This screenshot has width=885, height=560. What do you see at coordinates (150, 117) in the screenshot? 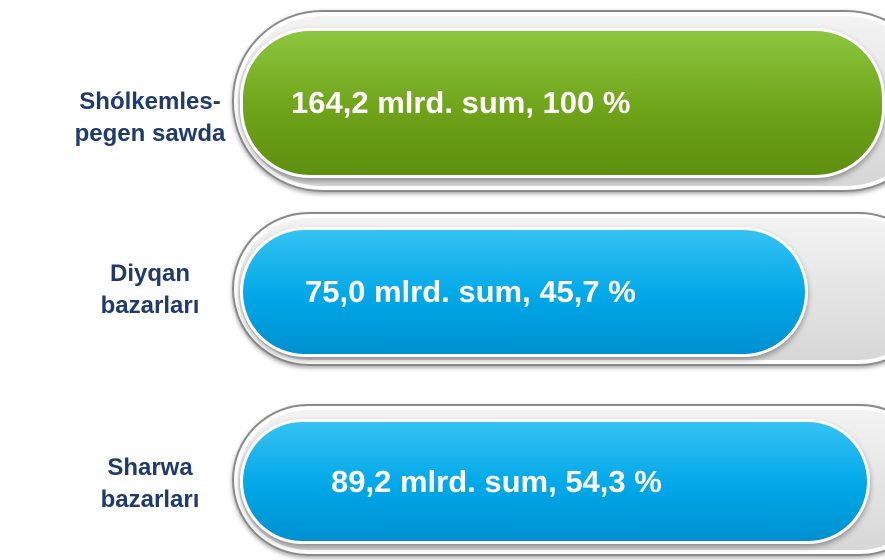
I see `row-label: Shólkemles-pegen sawda` at bounding box center [150, 117].